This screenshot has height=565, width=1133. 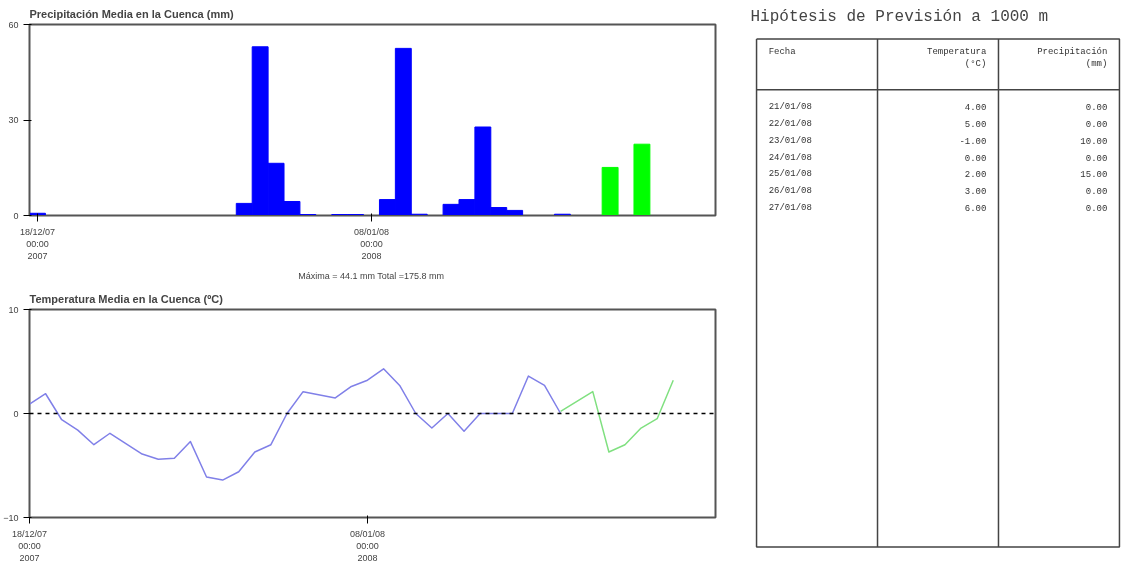 I want to click on data-label: 5.00, so click(x=975, y=124).